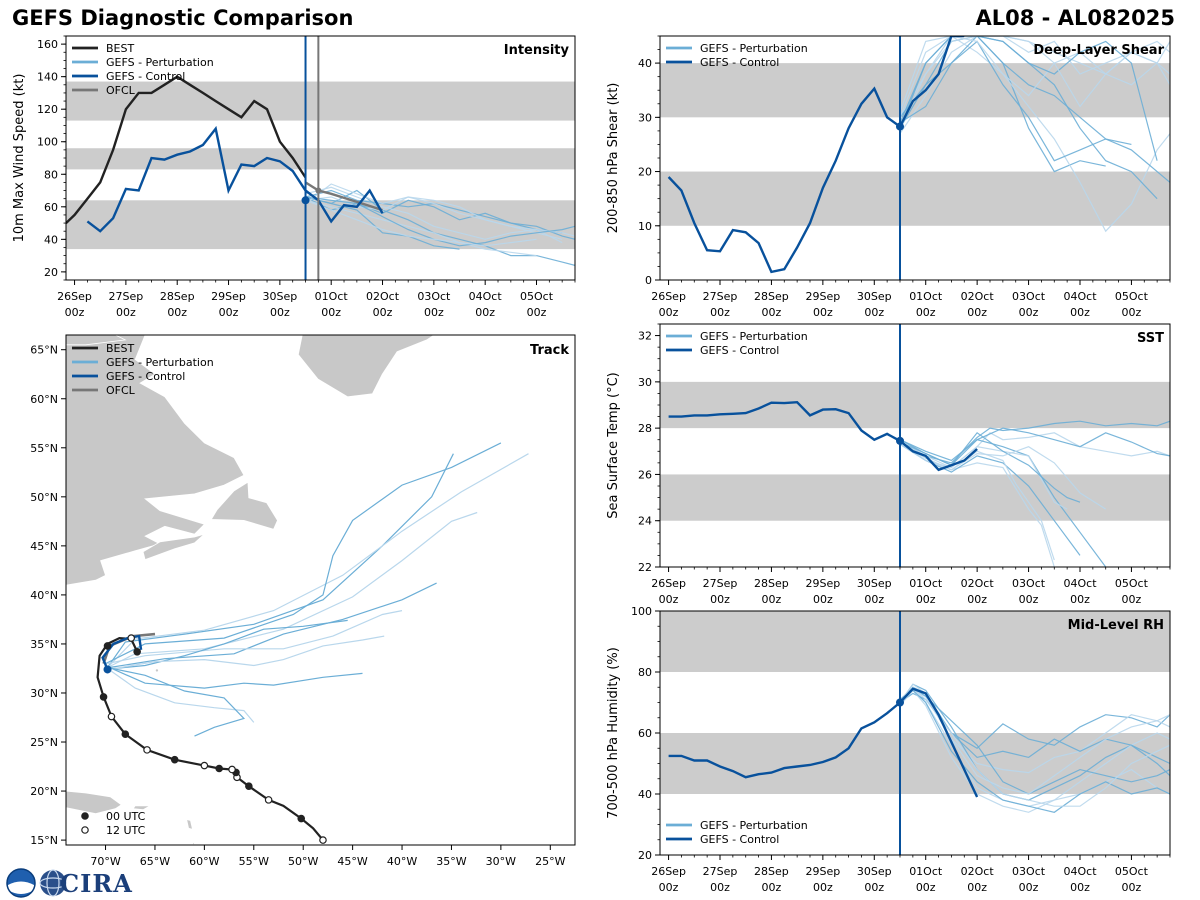 The image size is (1200, 900). What do you see at coordinates (157, 670) in the screenshot?
I see `land-bermuda` at bounding box center [157, 670].